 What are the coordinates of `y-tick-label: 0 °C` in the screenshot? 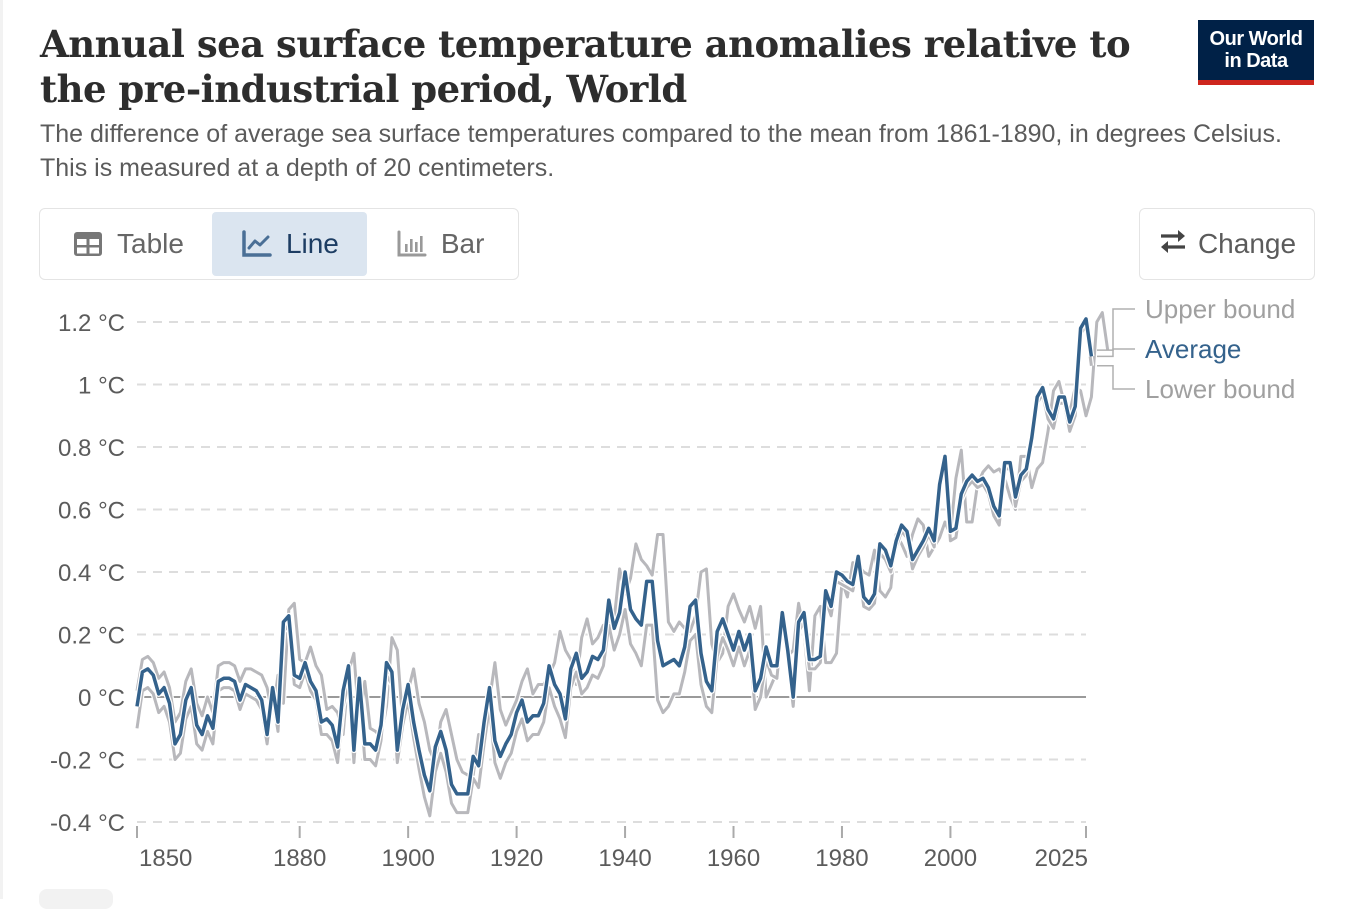 It's located at (101, 698).